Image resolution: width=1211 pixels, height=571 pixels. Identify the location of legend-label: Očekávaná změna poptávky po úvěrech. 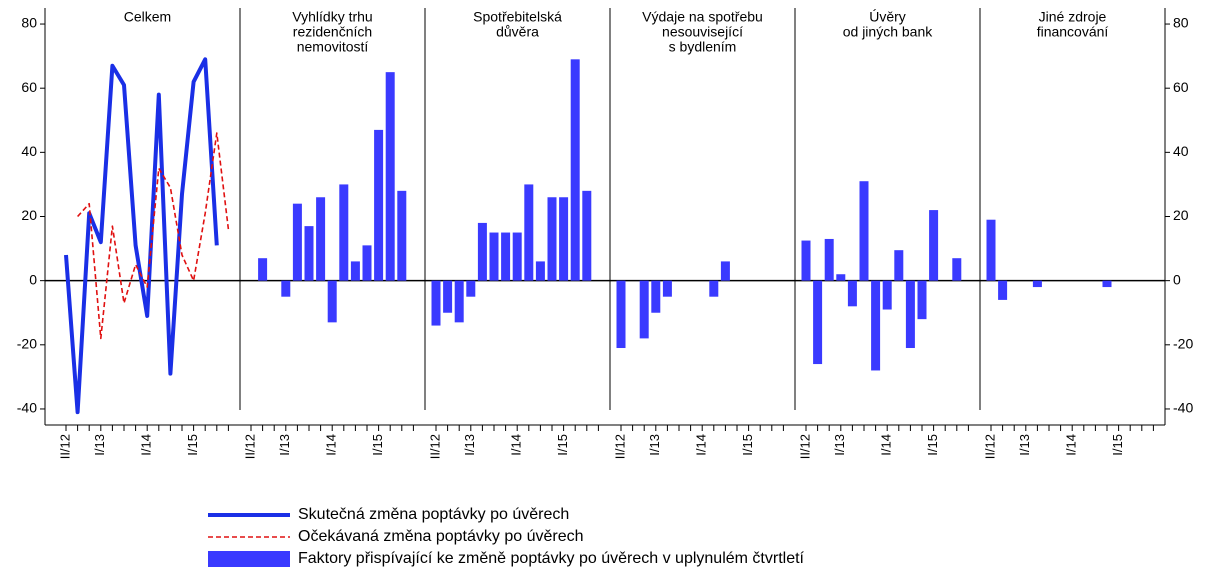
(441, 536).